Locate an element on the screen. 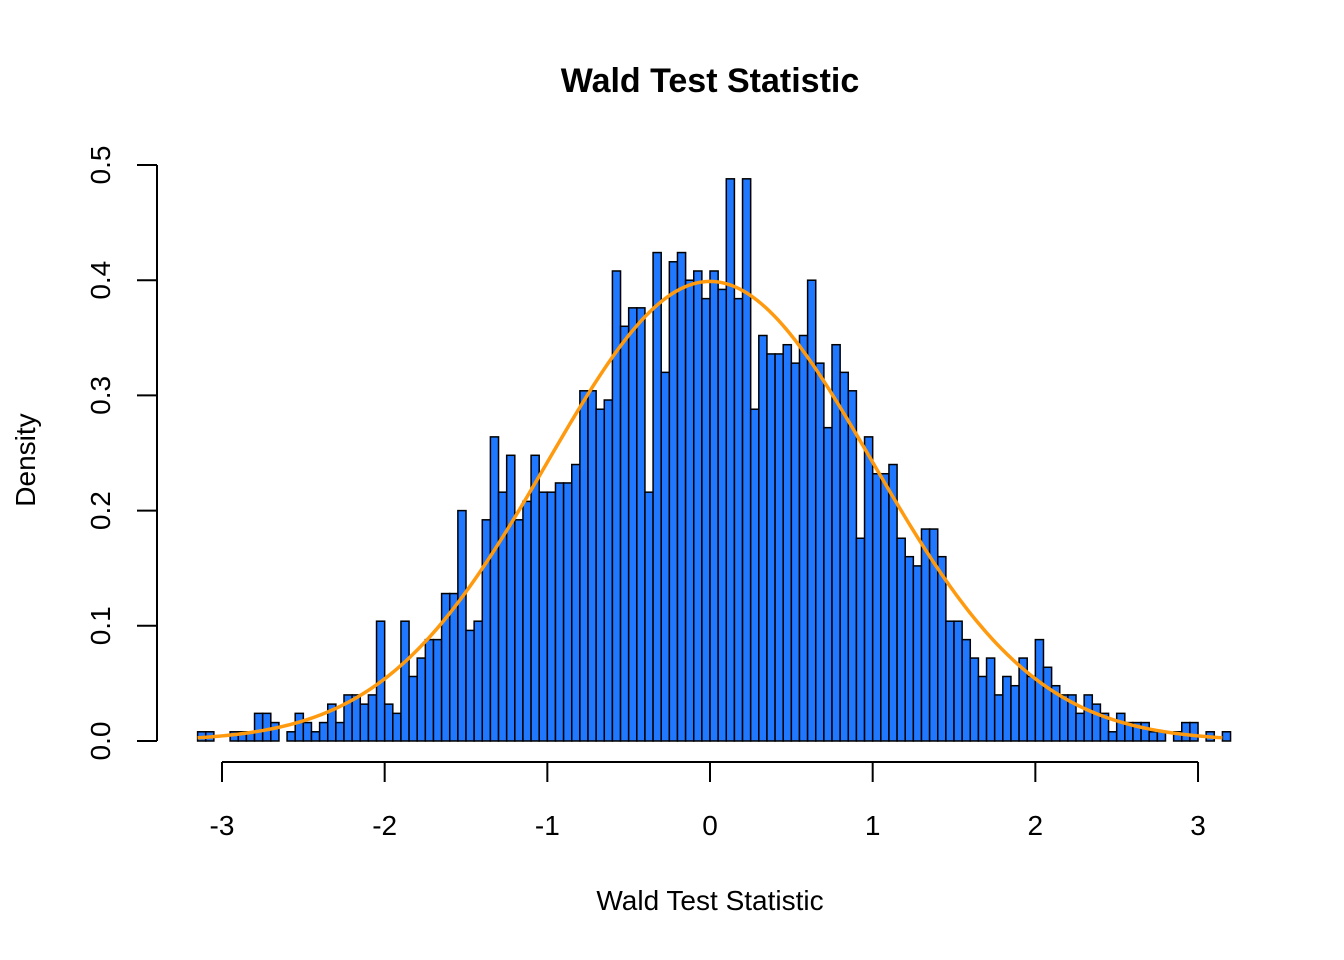 This screenshot has height=960, width=1344. y-tick-label: 0.4 is located at coordinates (100, 280).